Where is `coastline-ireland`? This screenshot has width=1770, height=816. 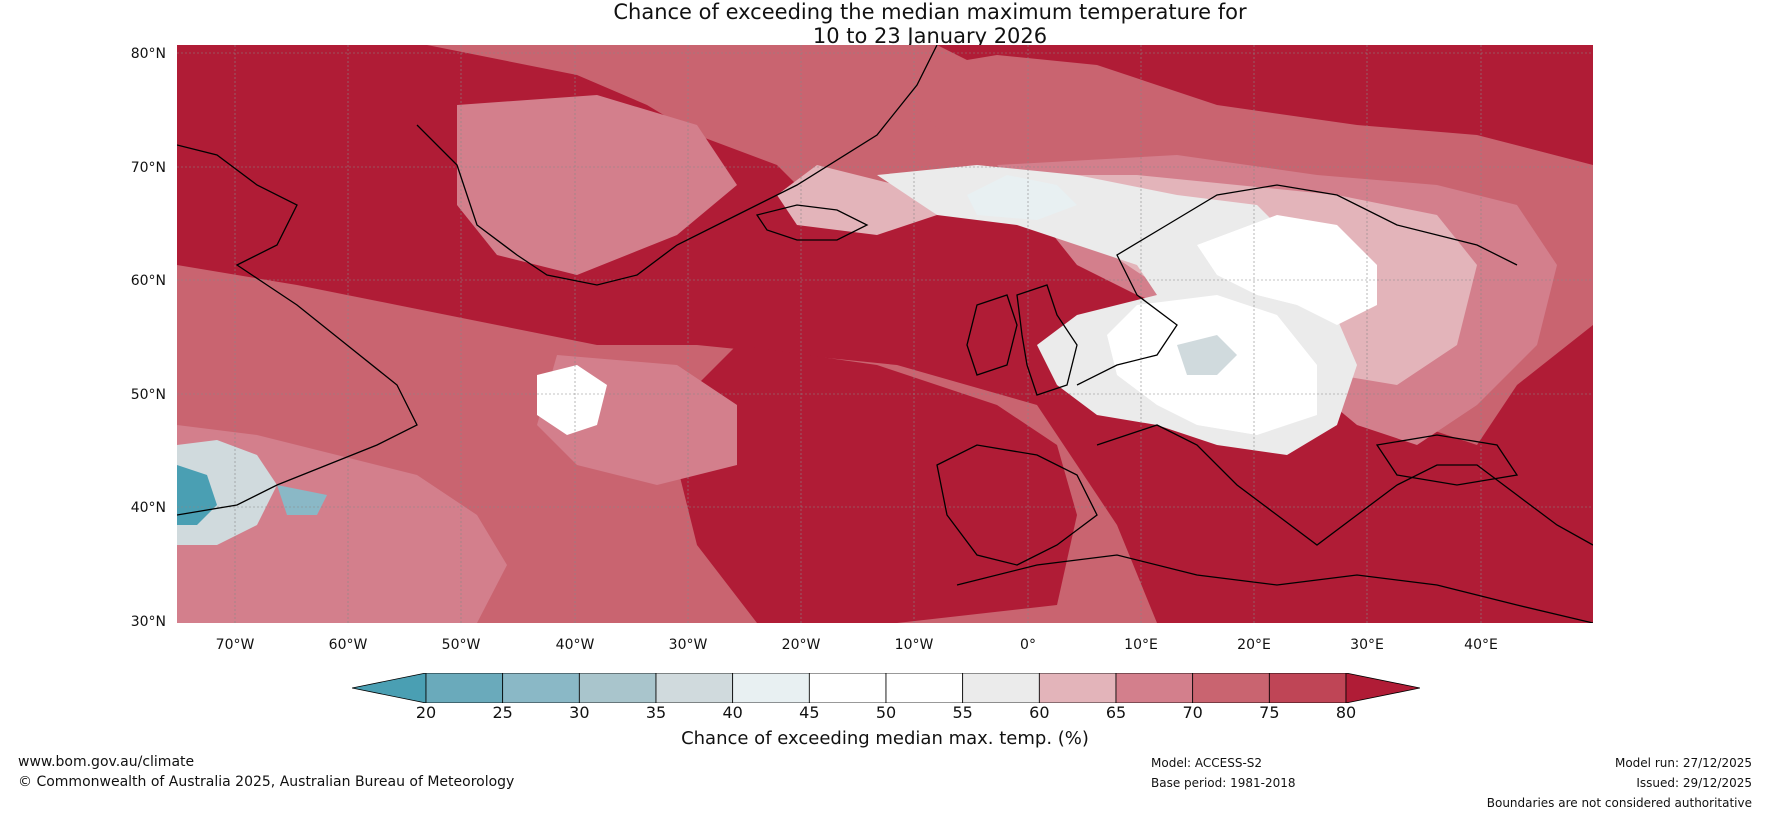
coastline-ireland is located at coordinates (992, 335).